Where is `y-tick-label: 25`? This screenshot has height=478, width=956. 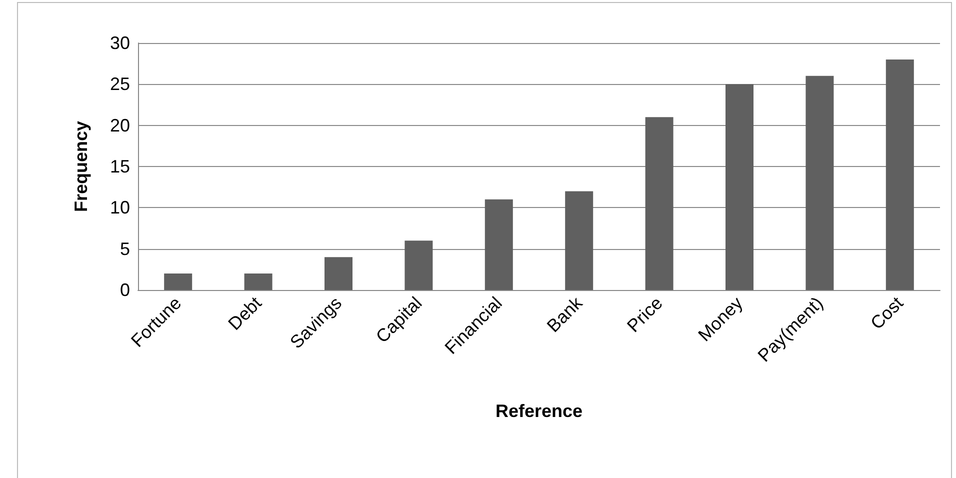 y-tick-label: 25 is located at coordinates (120, 84).